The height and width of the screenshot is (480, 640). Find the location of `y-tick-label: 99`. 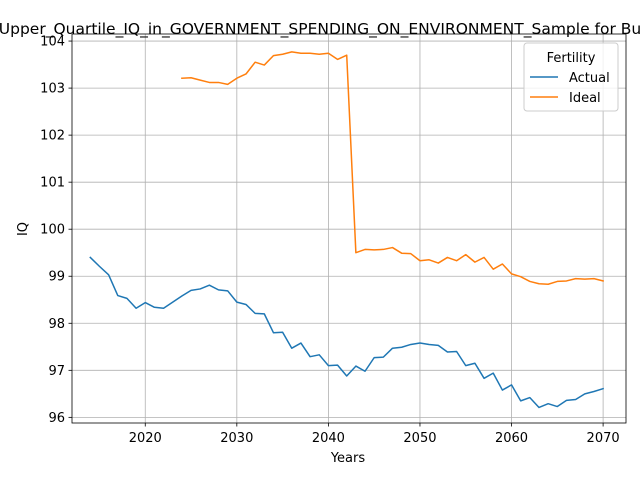

y-tick-label: 99 is located at coordinates (56, 277).